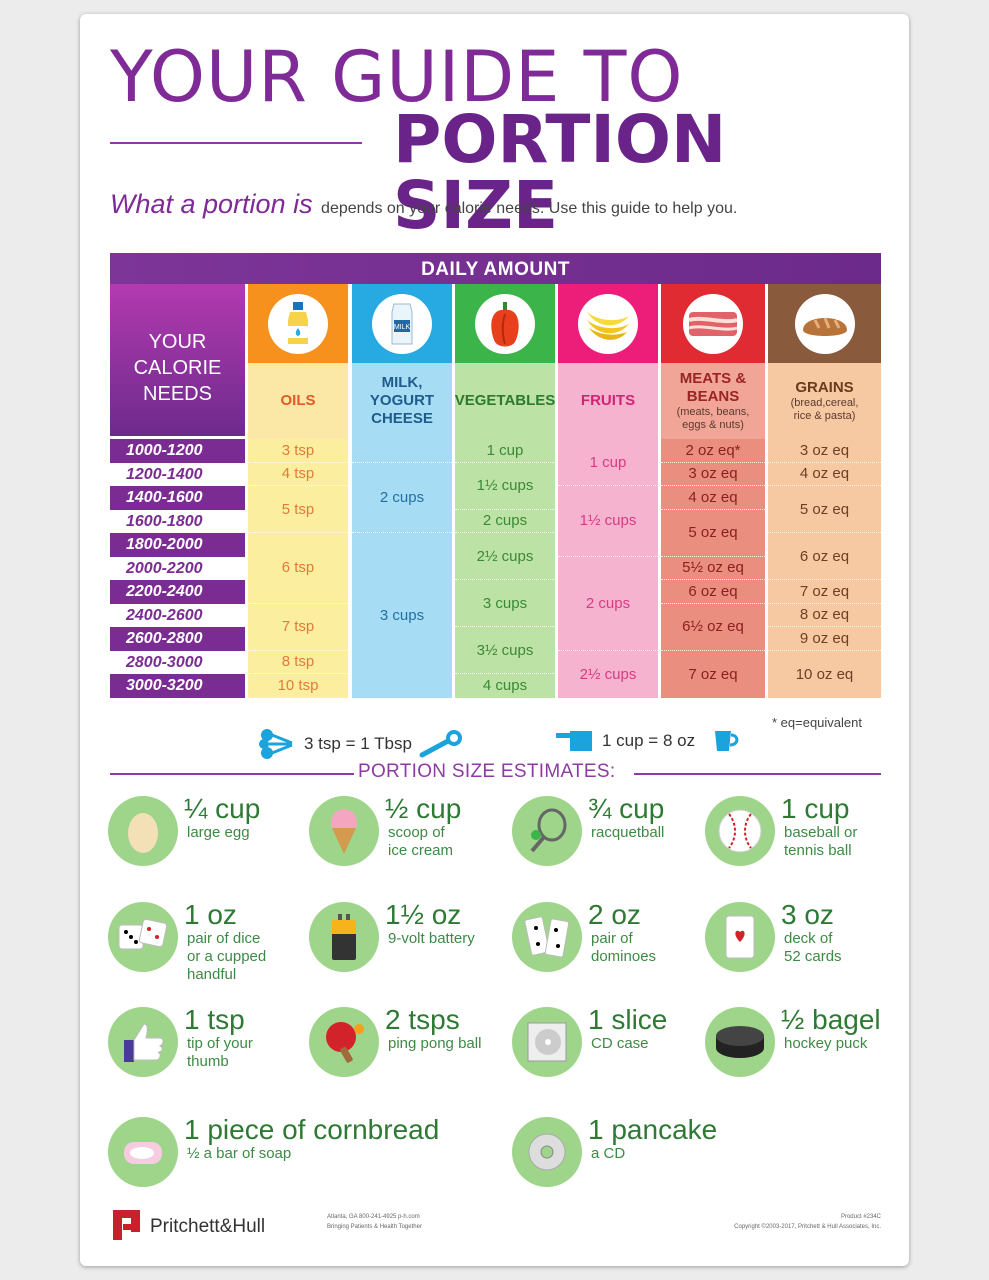  What do you see at coordinates (298, 323) in the screenshot?
I see `oil-bottle-icon` at bounding box center [298, 323].